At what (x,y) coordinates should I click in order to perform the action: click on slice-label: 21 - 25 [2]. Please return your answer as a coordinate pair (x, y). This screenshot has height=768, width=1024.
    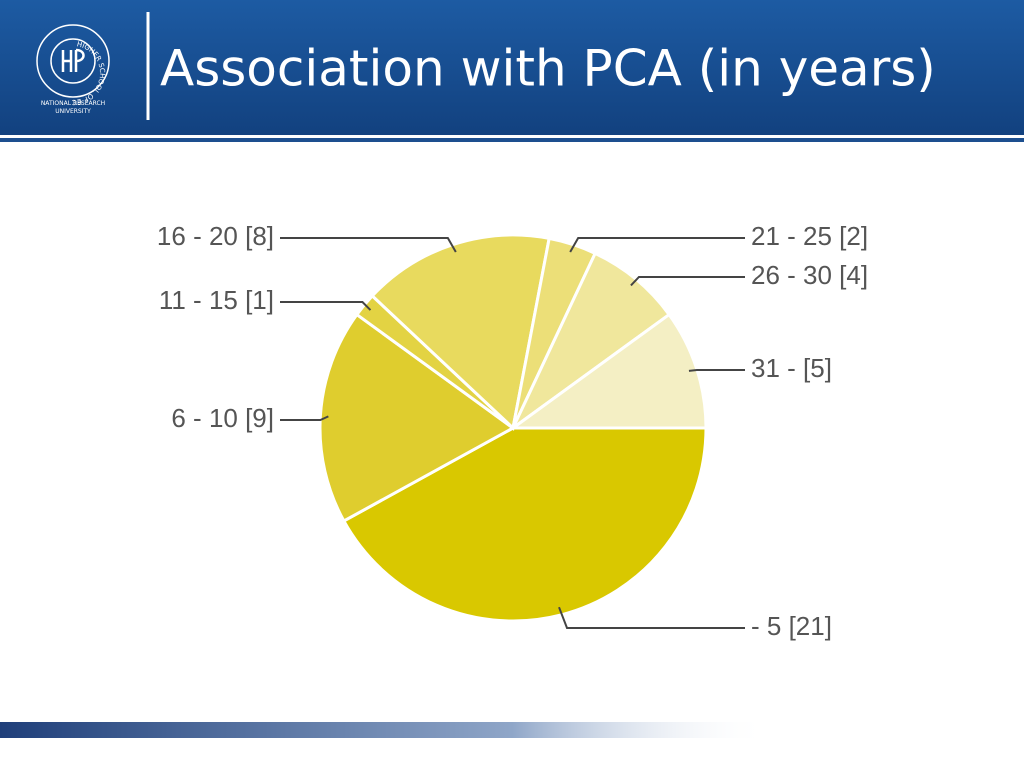
    Looking at the image, I should click on (809, 236).